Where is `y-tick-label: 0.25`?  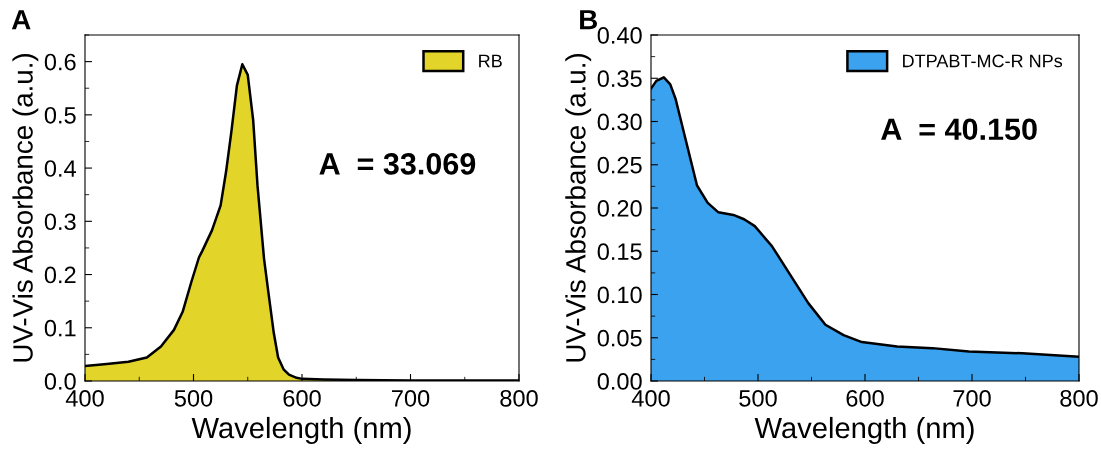 y-tick-label: 0.25 is located at coordinates (619, 165).